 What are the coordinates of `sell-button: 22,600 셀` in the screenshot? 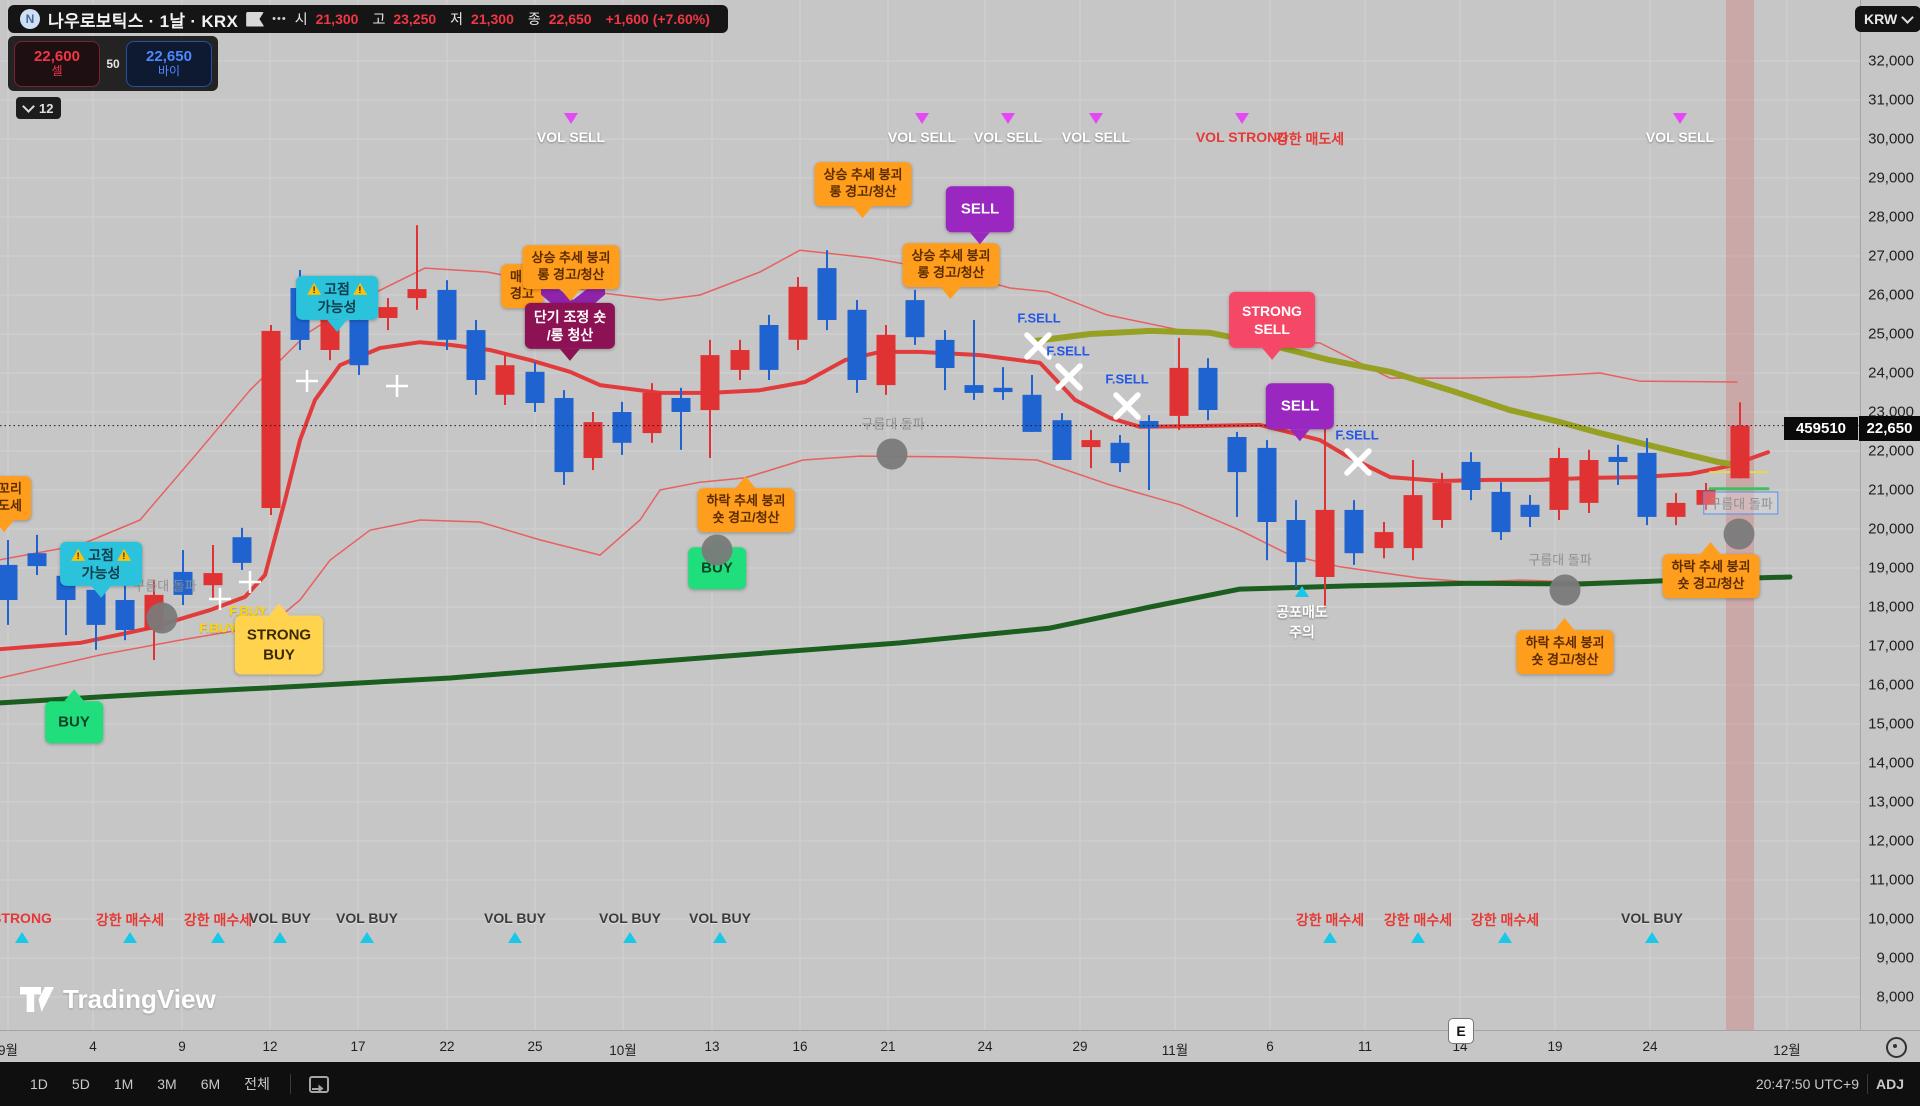 It's located at (57, 63).